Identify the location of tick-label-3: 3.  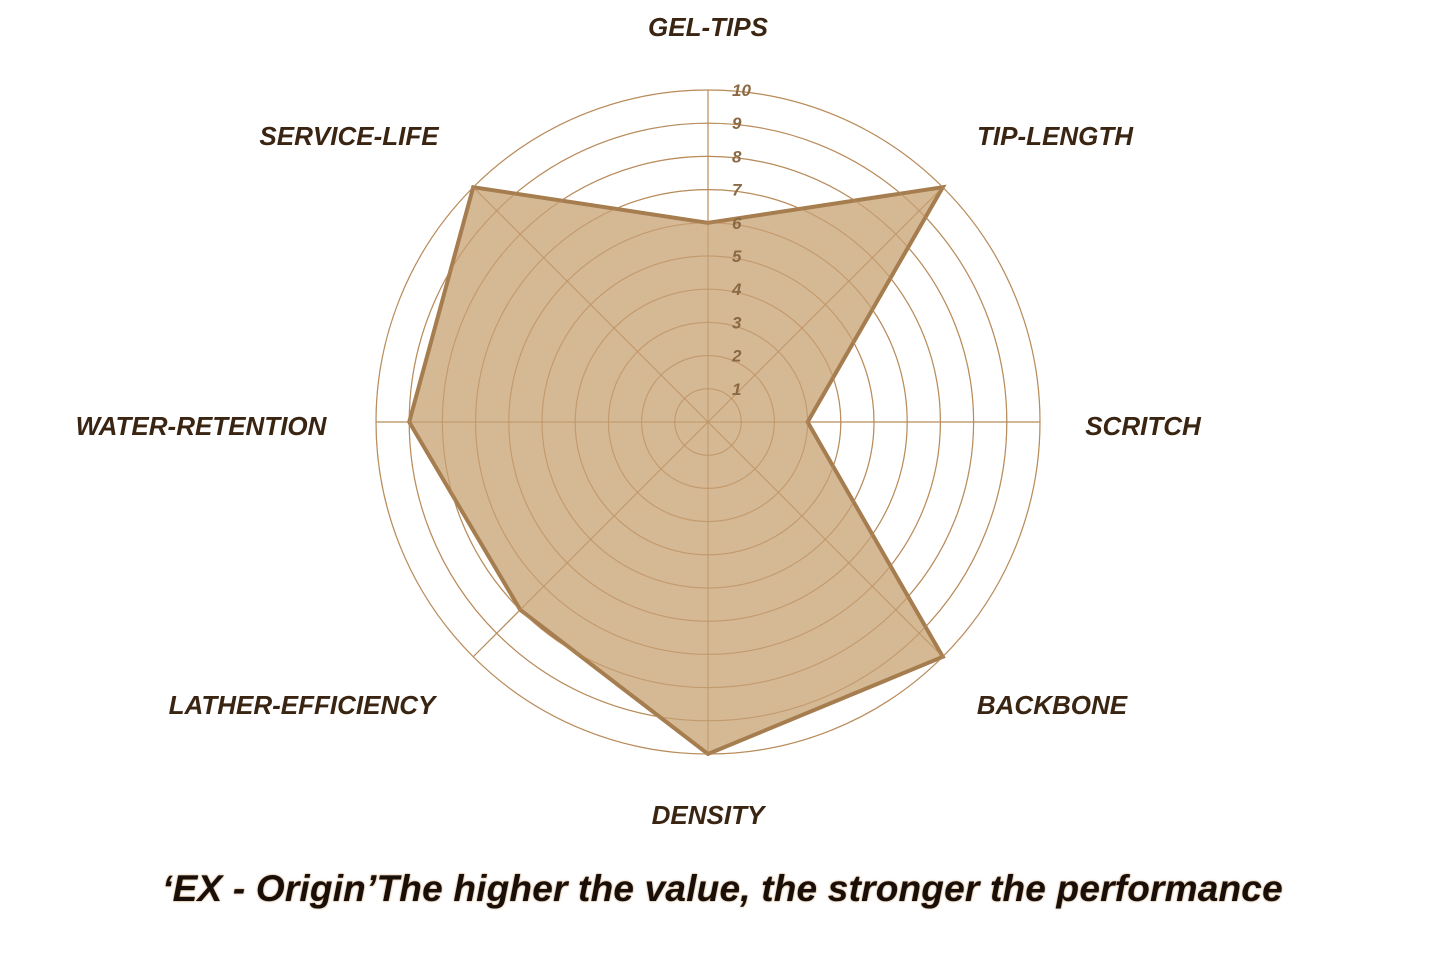
(737, 322).